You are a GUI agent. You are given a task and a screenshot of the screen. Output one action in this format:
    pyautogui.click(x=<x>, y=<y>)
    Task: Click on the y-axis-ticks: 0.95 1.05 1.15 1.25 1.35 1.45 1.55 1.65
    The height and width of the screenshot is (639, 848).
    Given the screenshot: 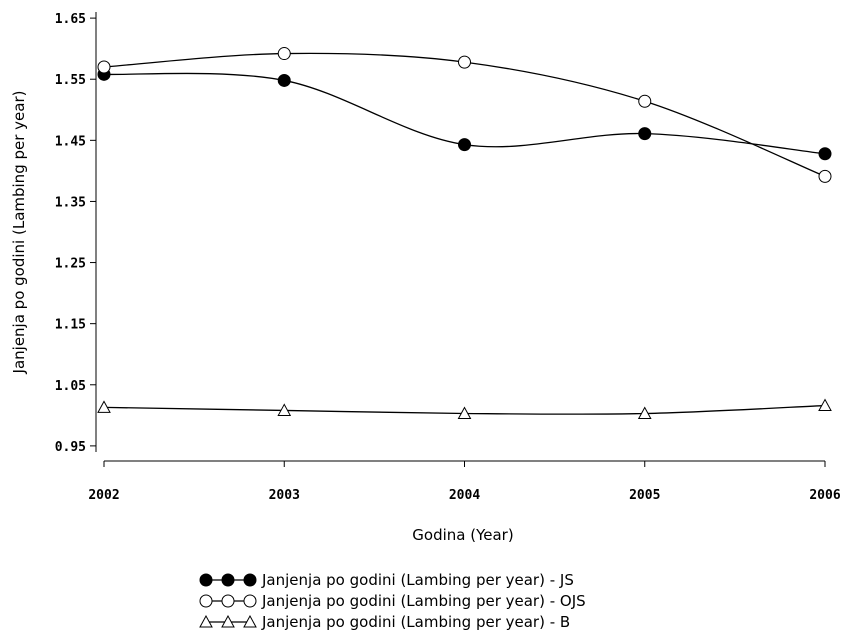 What is the action you would take?
    pyautogui.click(x=75, y=233)
    